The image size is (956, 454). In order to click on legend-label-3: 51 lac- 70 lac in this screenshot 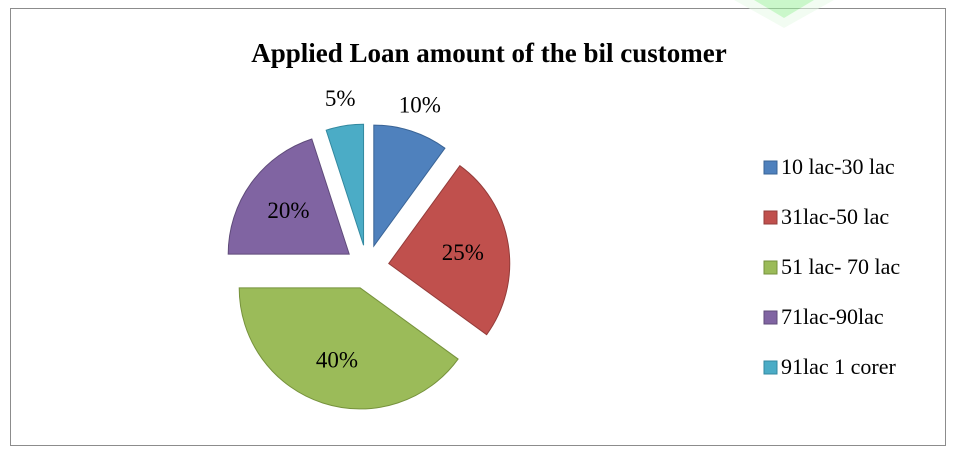, I will do `click(840, 266)`.